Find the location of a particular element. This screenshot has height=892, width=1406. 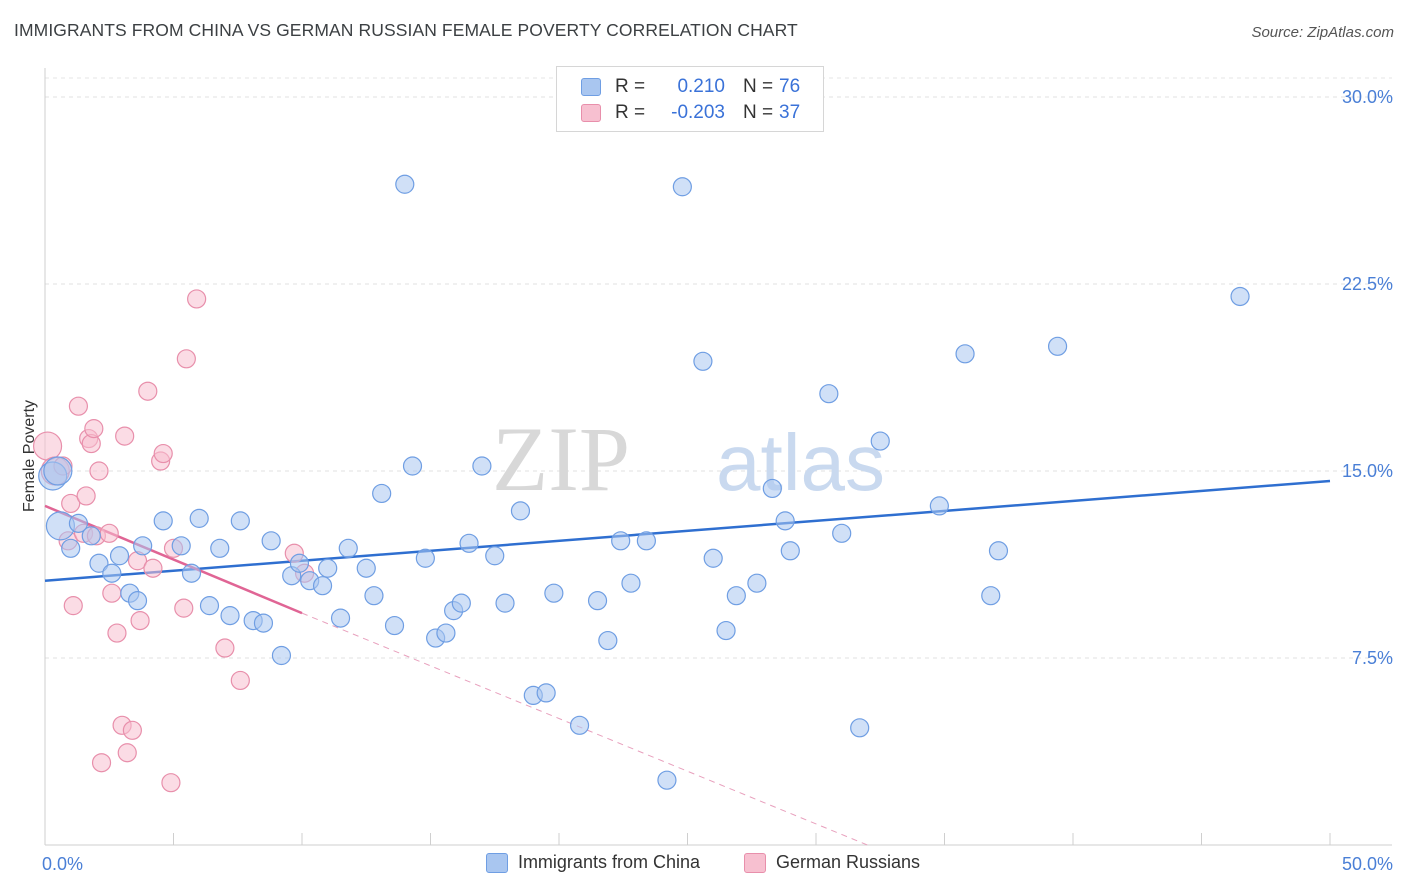

legend-n-label: N = is located at coordinates (758, 112).